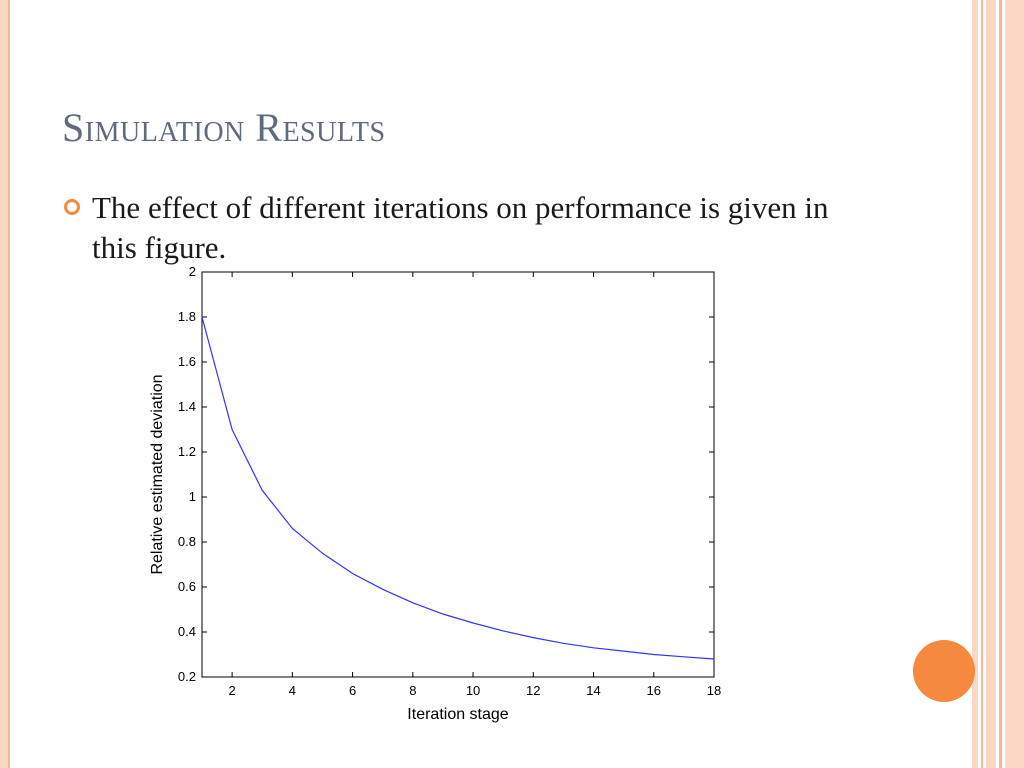 The height and width of the screenshot is (768, 1024). I want to click on x-axis-label: Iteration stage, so click(458, 714).